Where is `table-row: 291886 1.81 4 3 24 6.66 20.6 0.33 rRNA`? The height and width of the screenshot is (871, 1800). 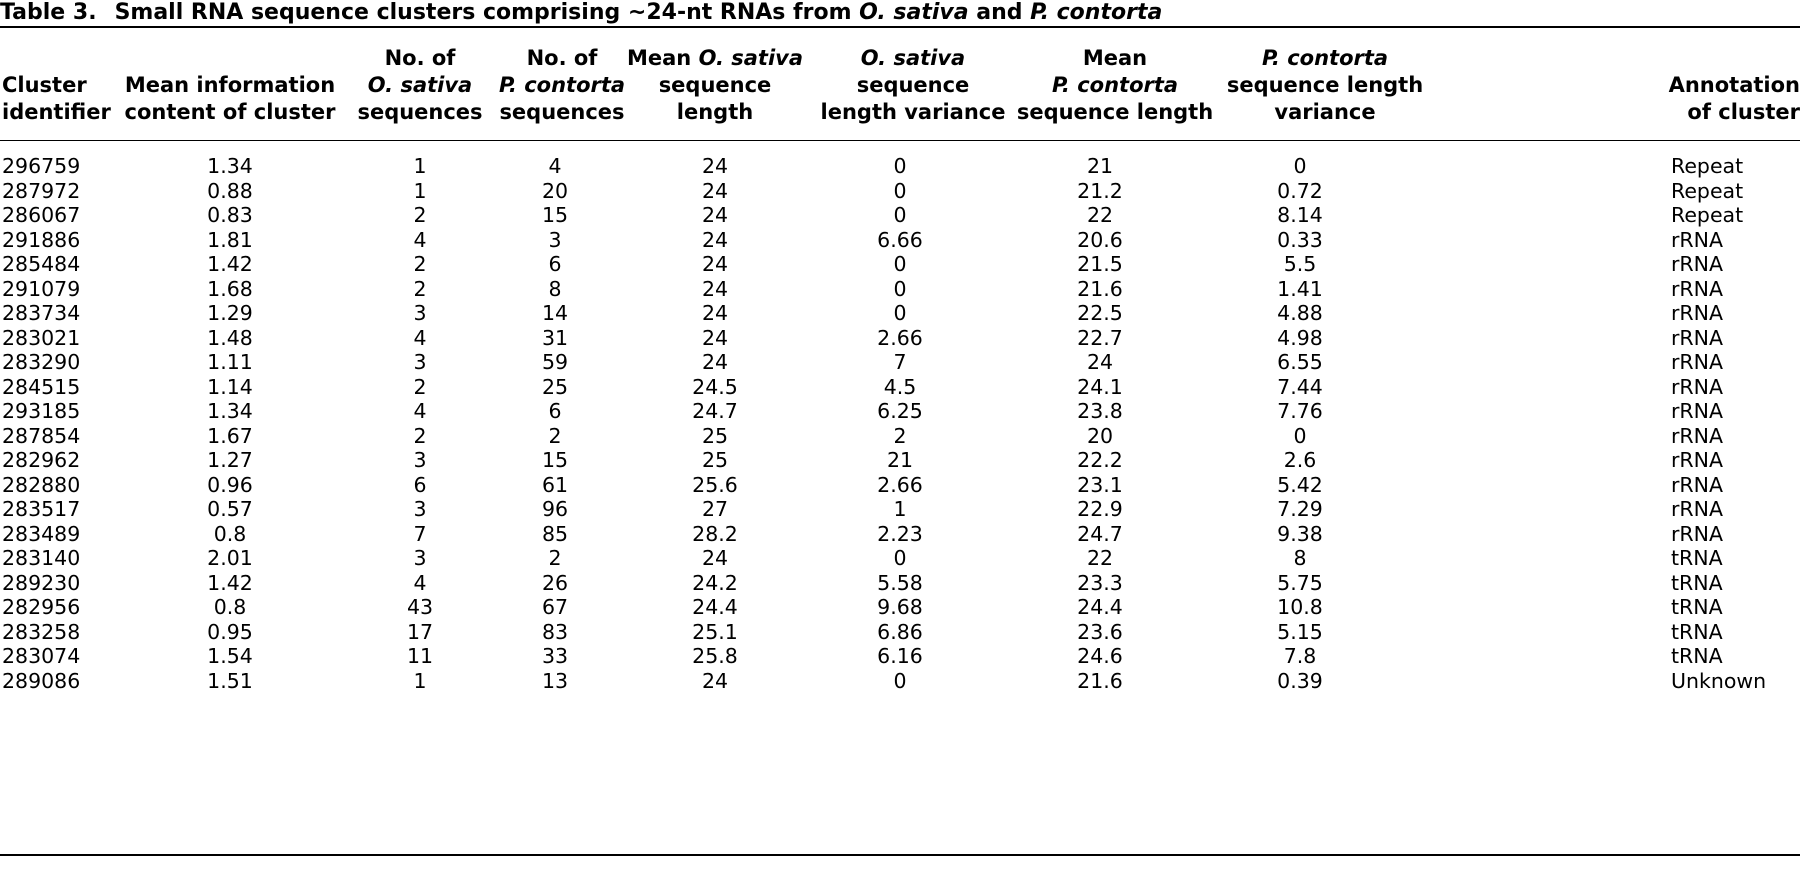 table-row: 291886 1.81 4 3 24 6.66 20.6 0.33 rRNA is located at coordinates (900, 240).